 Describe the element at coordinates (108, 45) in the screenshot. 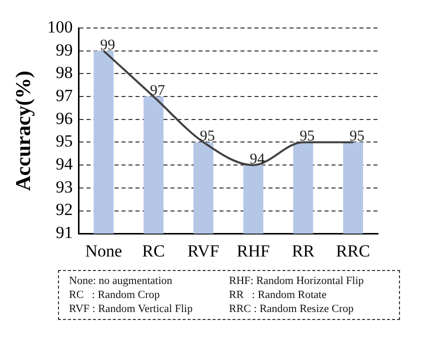

I see `data-label: 99` at that location.